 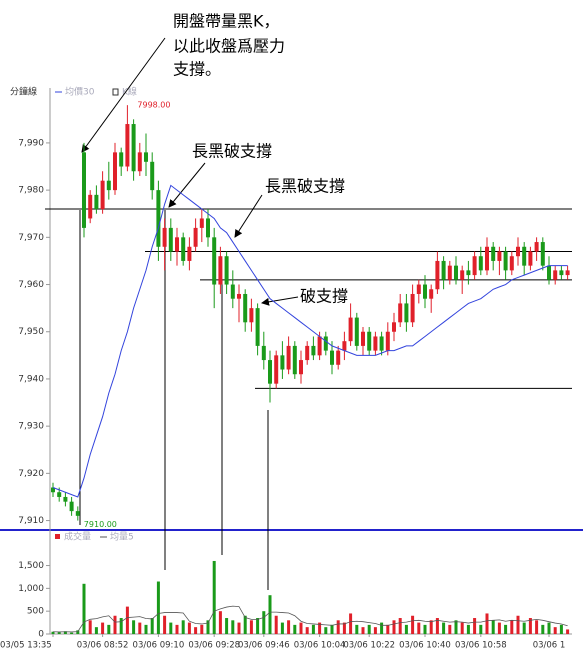 What do you see at coordinates (159, 646) in the screenshot?
I see `x-tick-label: 03/06 09:10` at bounding box center [159, 646].